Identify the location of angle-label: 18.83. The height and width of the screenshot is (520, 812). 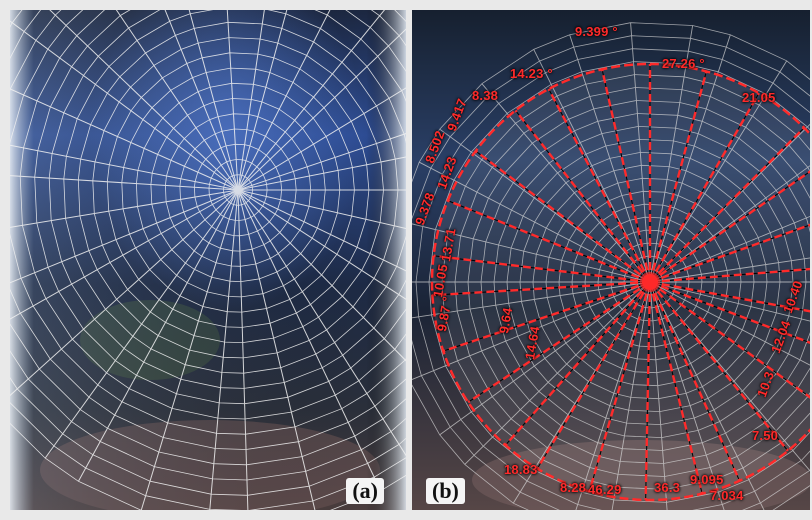
(521, 469).